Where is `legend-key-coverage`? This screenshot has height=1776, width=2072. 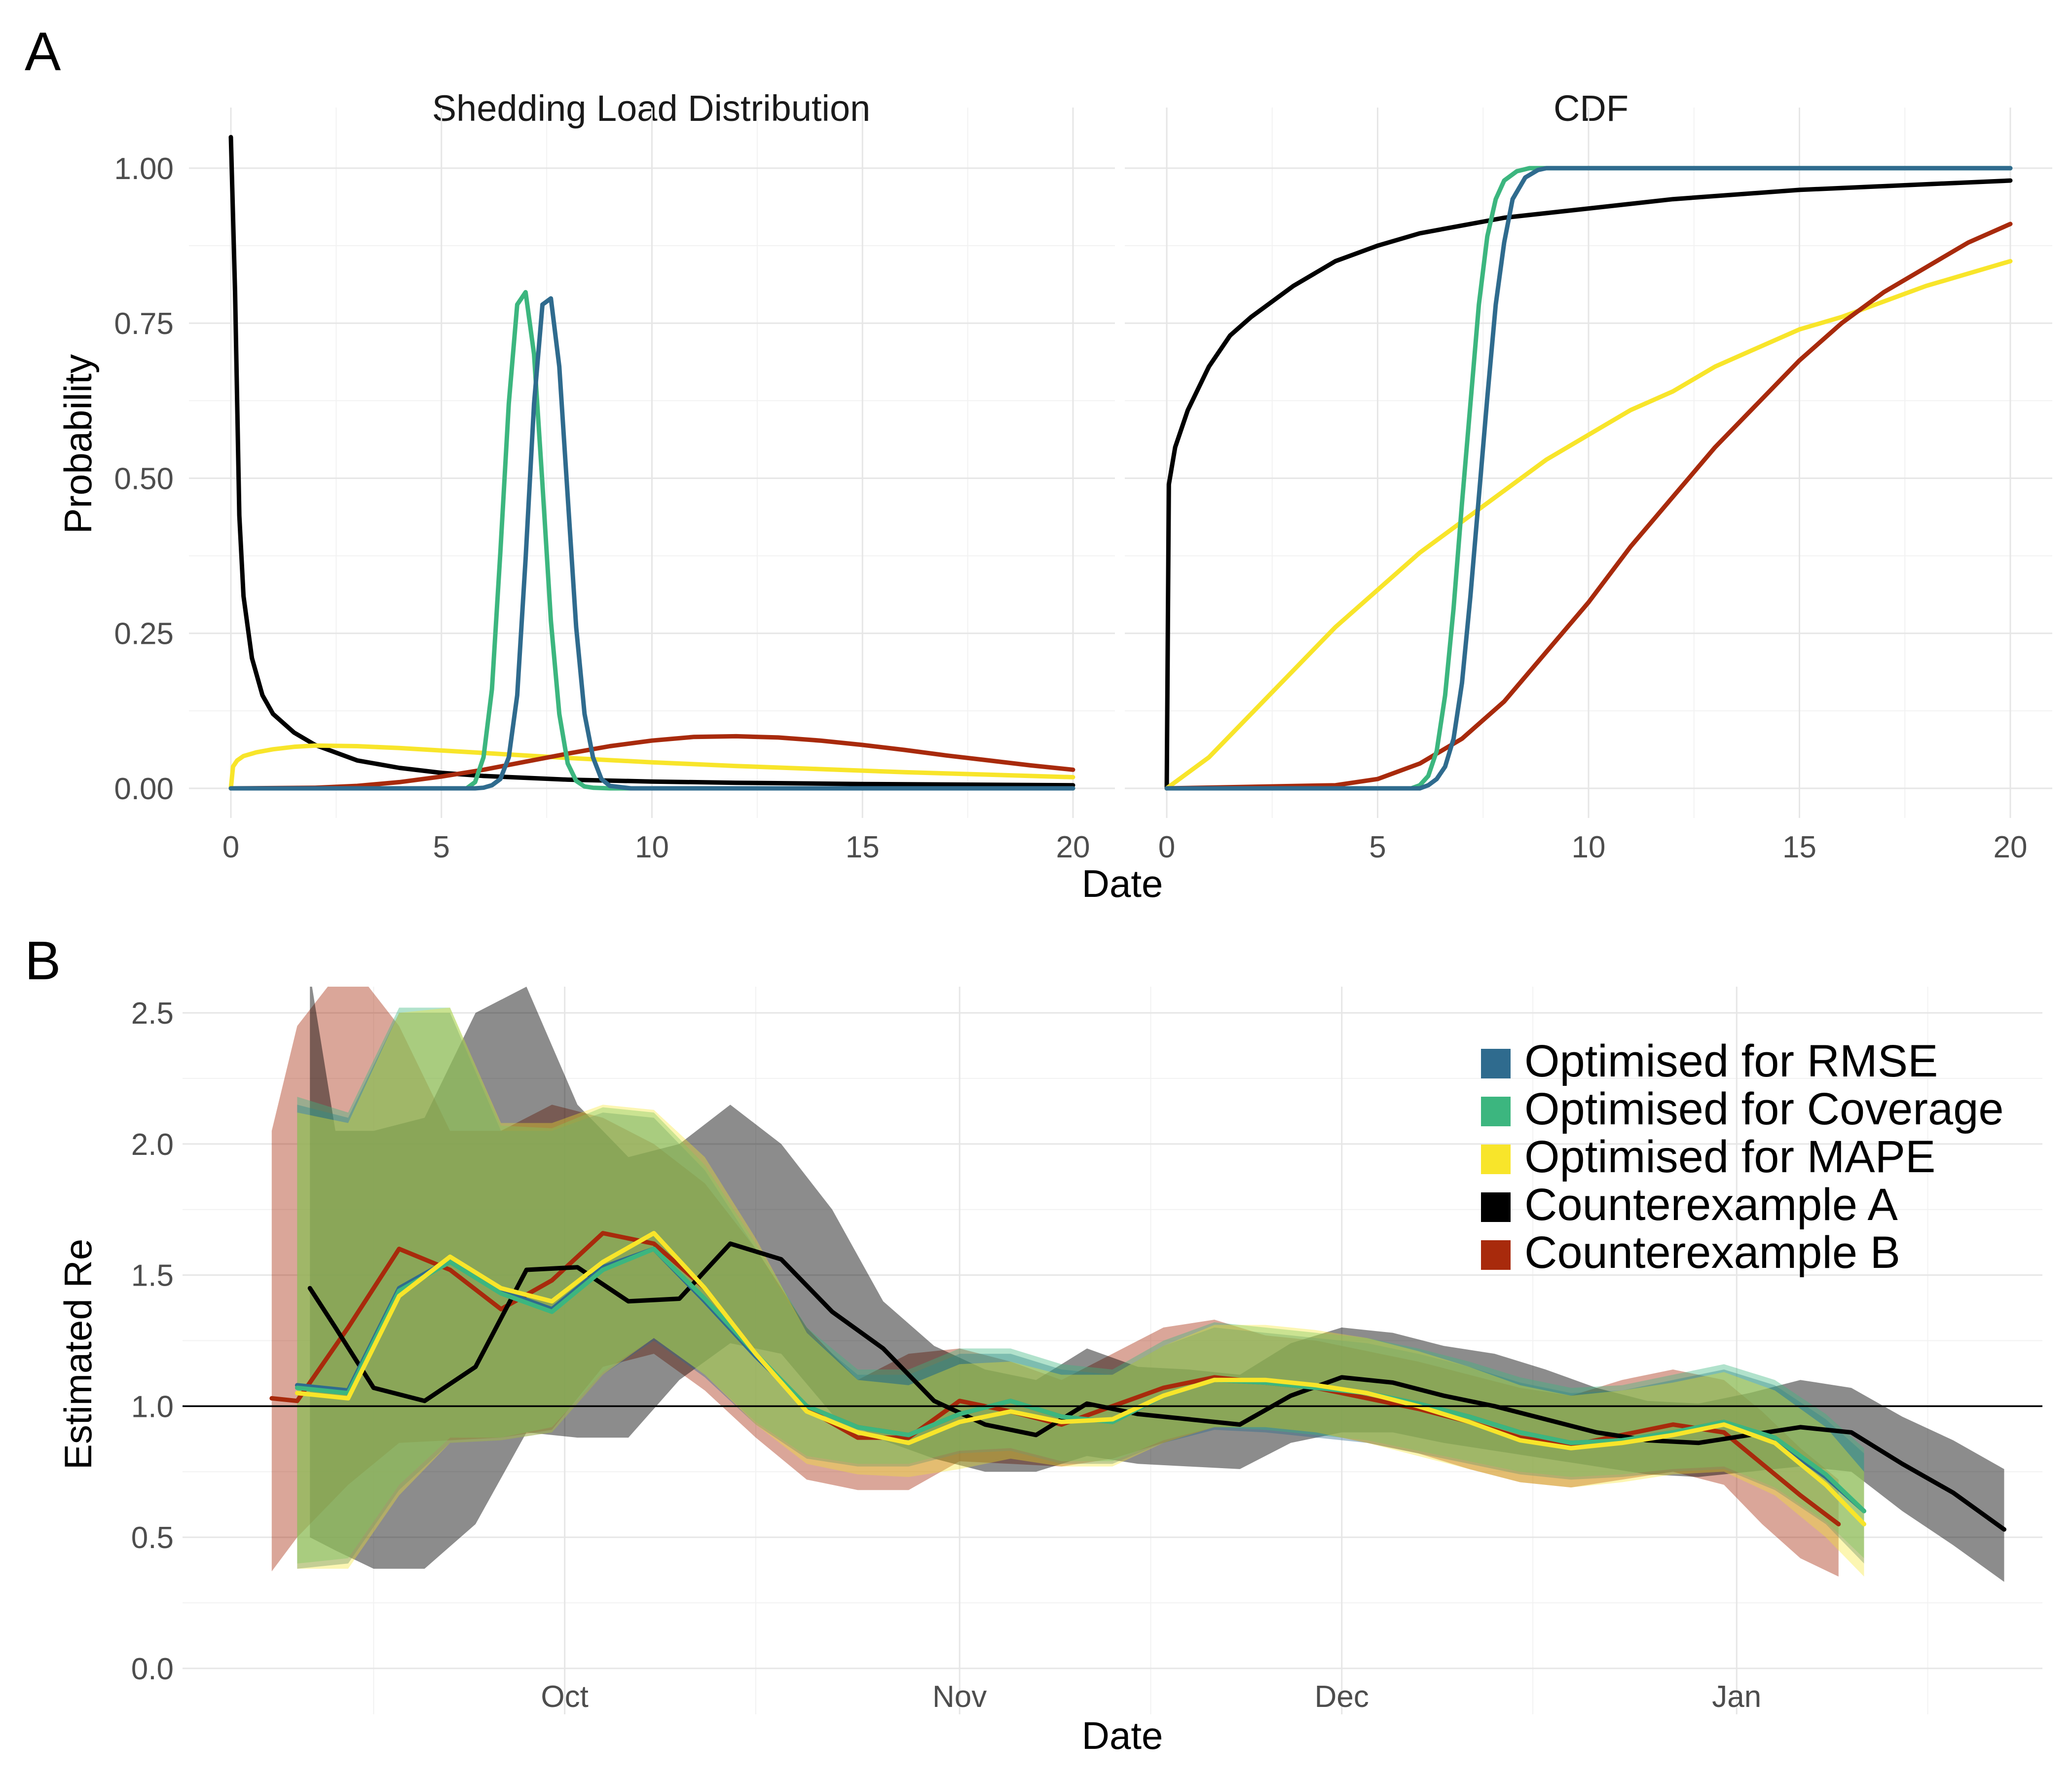
legend-key-coverage is located at coordinates (1496, 1112).